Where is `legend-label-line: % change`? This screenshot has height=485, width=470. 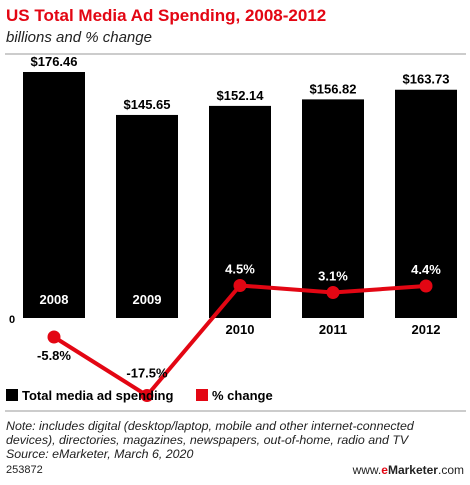
legend-label-line: % change is located at coordinates (242, 395).